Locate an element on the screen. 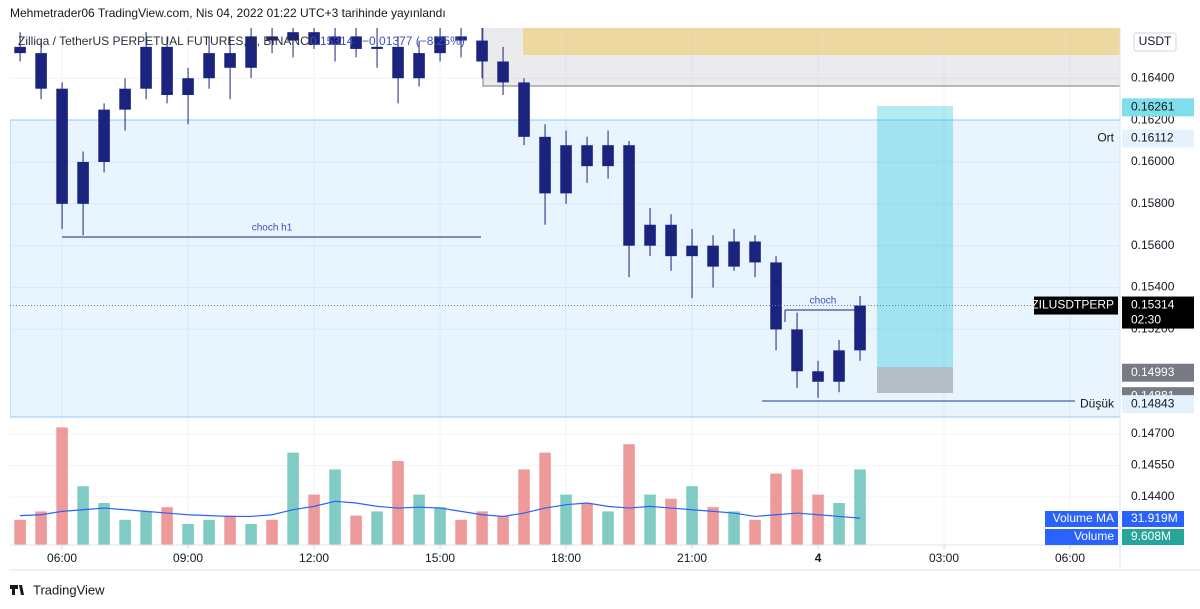 The width and height of the screenshot is (1200, 609). y-tick-label: 0.15800 is located at coordinates (1153, 203).